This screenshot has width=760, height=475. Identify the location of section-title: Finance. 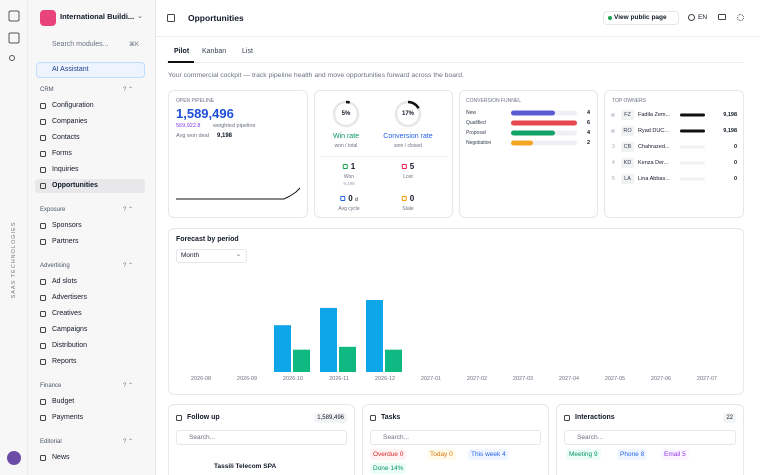
(51, 386).